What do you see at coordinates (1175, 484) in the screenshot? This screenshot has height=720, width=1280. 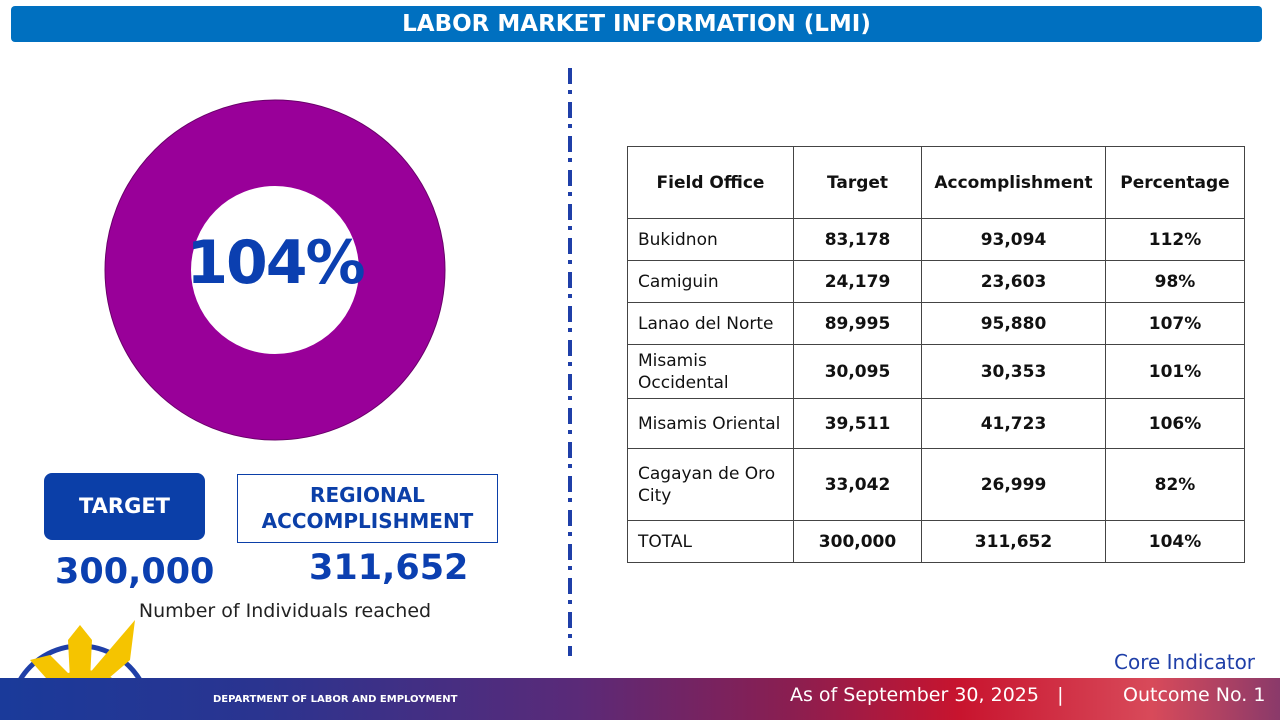 I see `percentage-cell: 82%` at bounding box center [1175, 484].